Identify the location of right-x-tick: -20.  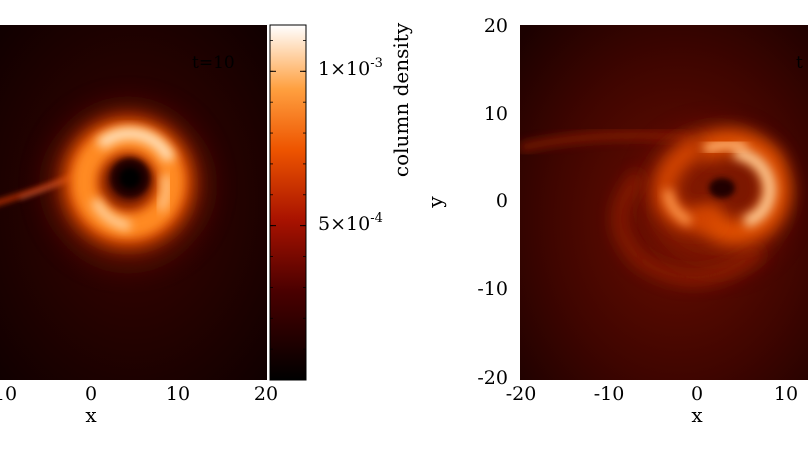
(521, 394).